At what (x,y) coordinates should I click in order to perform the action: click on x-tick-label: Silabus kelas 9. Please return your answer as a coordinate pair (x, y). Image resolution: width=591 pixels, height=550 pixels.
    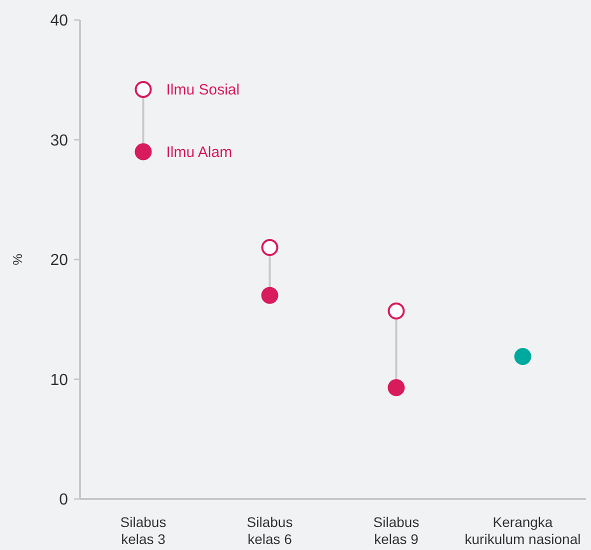
    Looking at the image, I should click on (396, 530).